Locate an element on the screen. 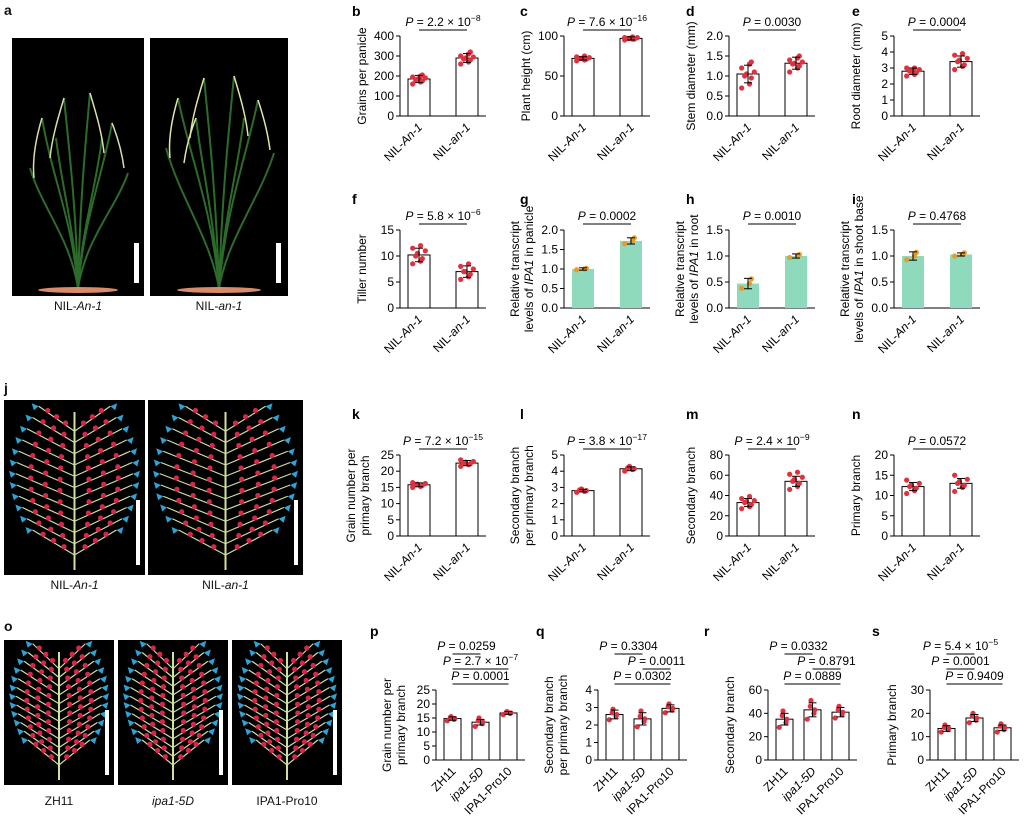 The width and height of the screenshot is (1024, 821). y-axis-label: Secondary branch is located at coordinates (730, 724).